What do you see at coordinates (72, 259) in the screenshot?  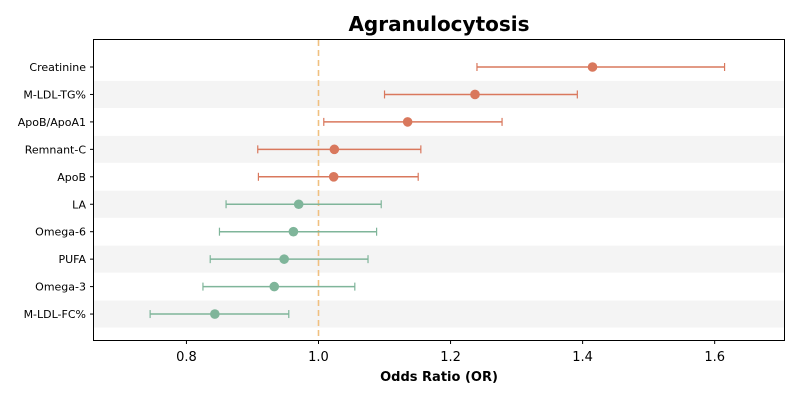 I see `y-tick-label: PUFA` at bounding box center [72, 259].